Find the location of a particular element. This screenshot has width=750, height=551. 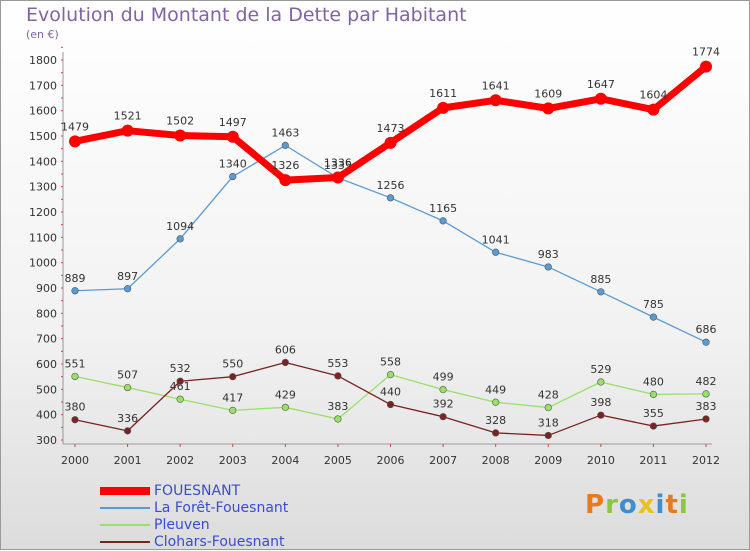

legend-label: Pleuven is located at coordinates (182, 525).